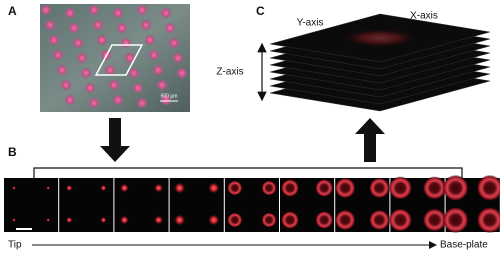  Describe the element at coordinates (169, 96) in the screenshot. I see `scale-bar-text: 500 µm` at that location.